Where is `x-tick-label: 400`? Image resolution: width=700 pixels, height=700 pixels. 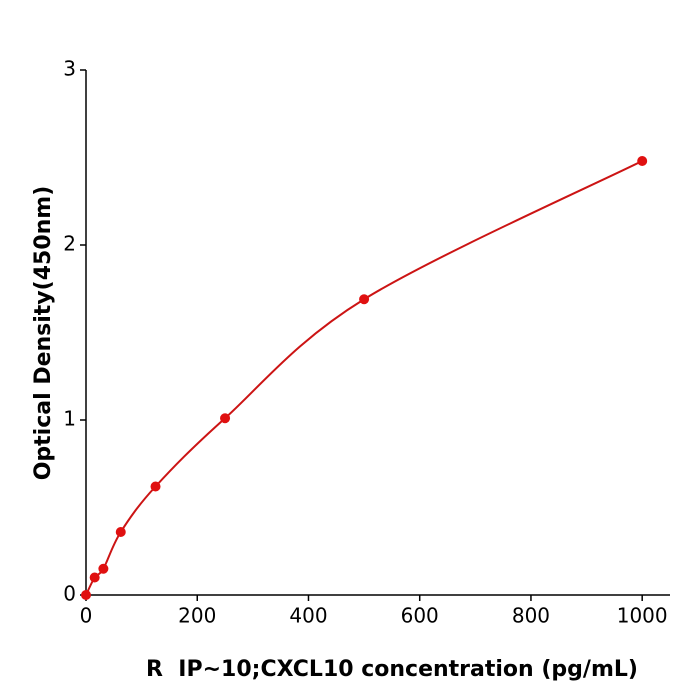 x-tick-label: 400 is located at coordinates (308, 616).